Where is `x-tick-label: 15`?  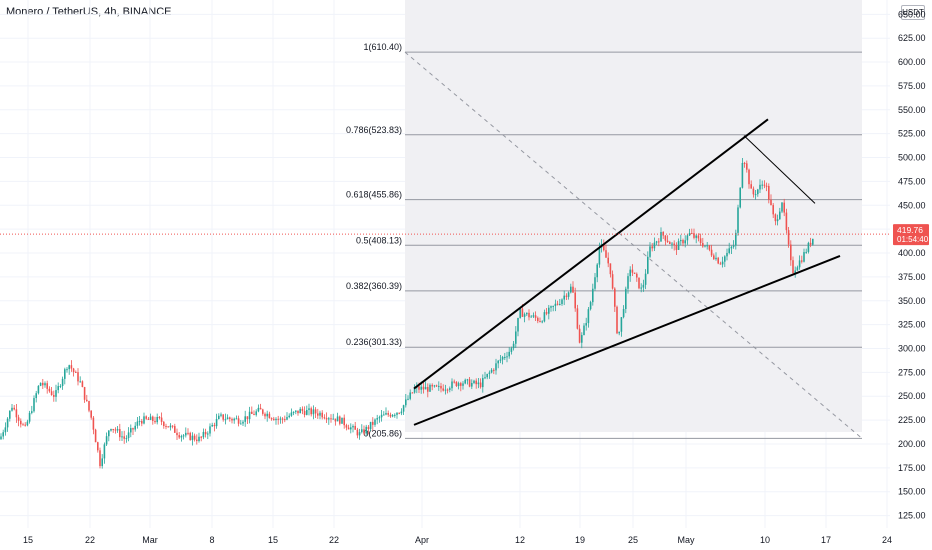
x-tick-label: 15 is located at coordinates (273, 540).